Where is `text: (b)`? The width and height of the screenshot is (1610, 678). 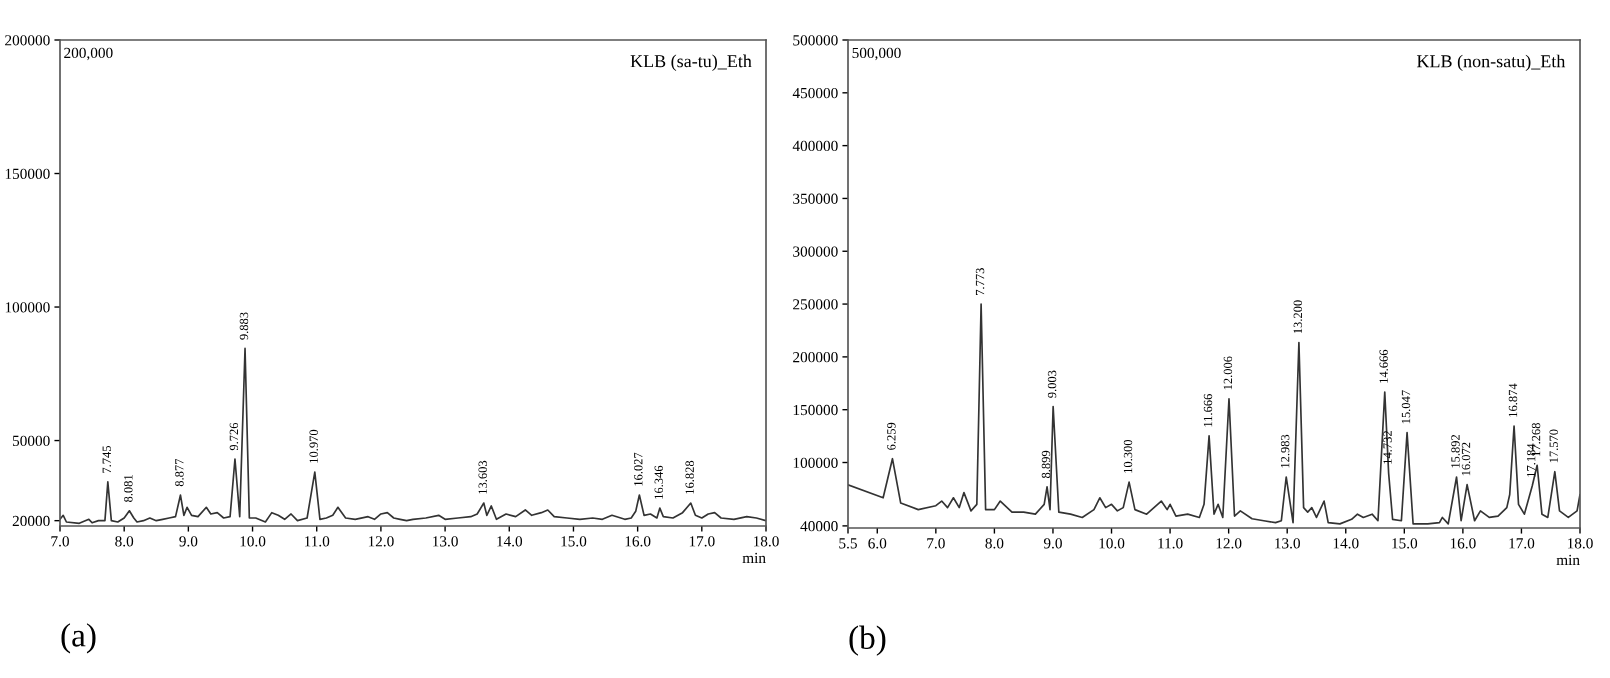
text: (b) is located at coordinates (867, 640).